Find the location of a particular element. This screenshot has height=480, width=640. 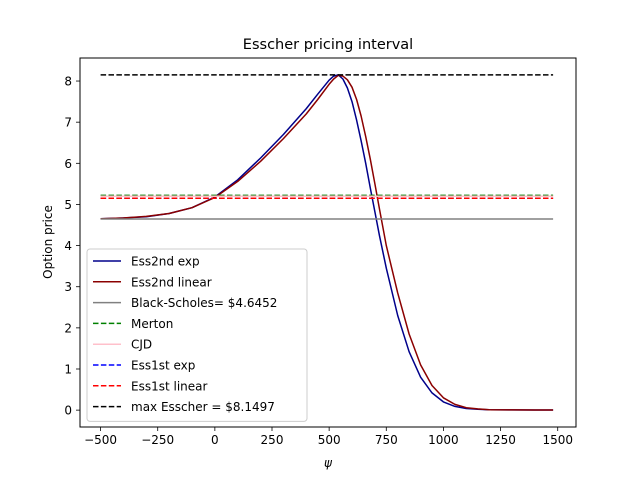

y-tick-label: 2 is located at coordinates (68, 328).